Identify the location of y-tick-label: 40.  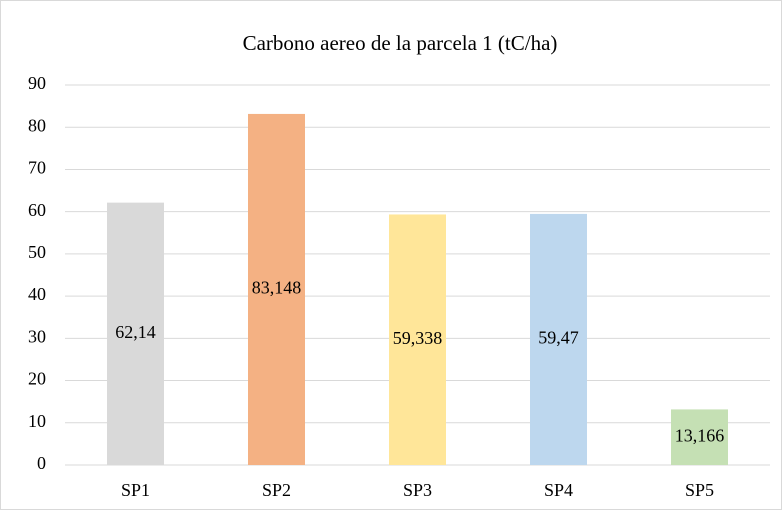
(37, 294).